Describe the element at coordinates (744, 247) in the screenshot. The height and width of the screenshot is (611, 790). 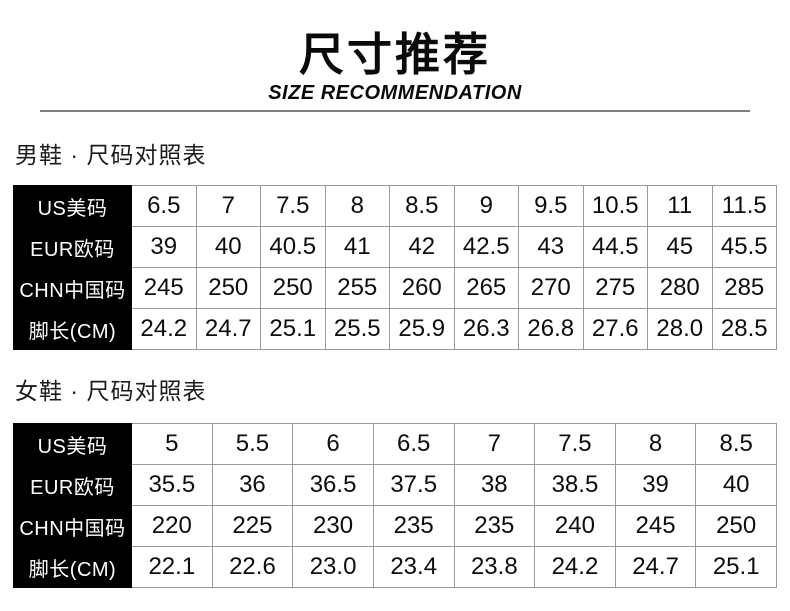
I see `size-cell: 45.5` at that location.